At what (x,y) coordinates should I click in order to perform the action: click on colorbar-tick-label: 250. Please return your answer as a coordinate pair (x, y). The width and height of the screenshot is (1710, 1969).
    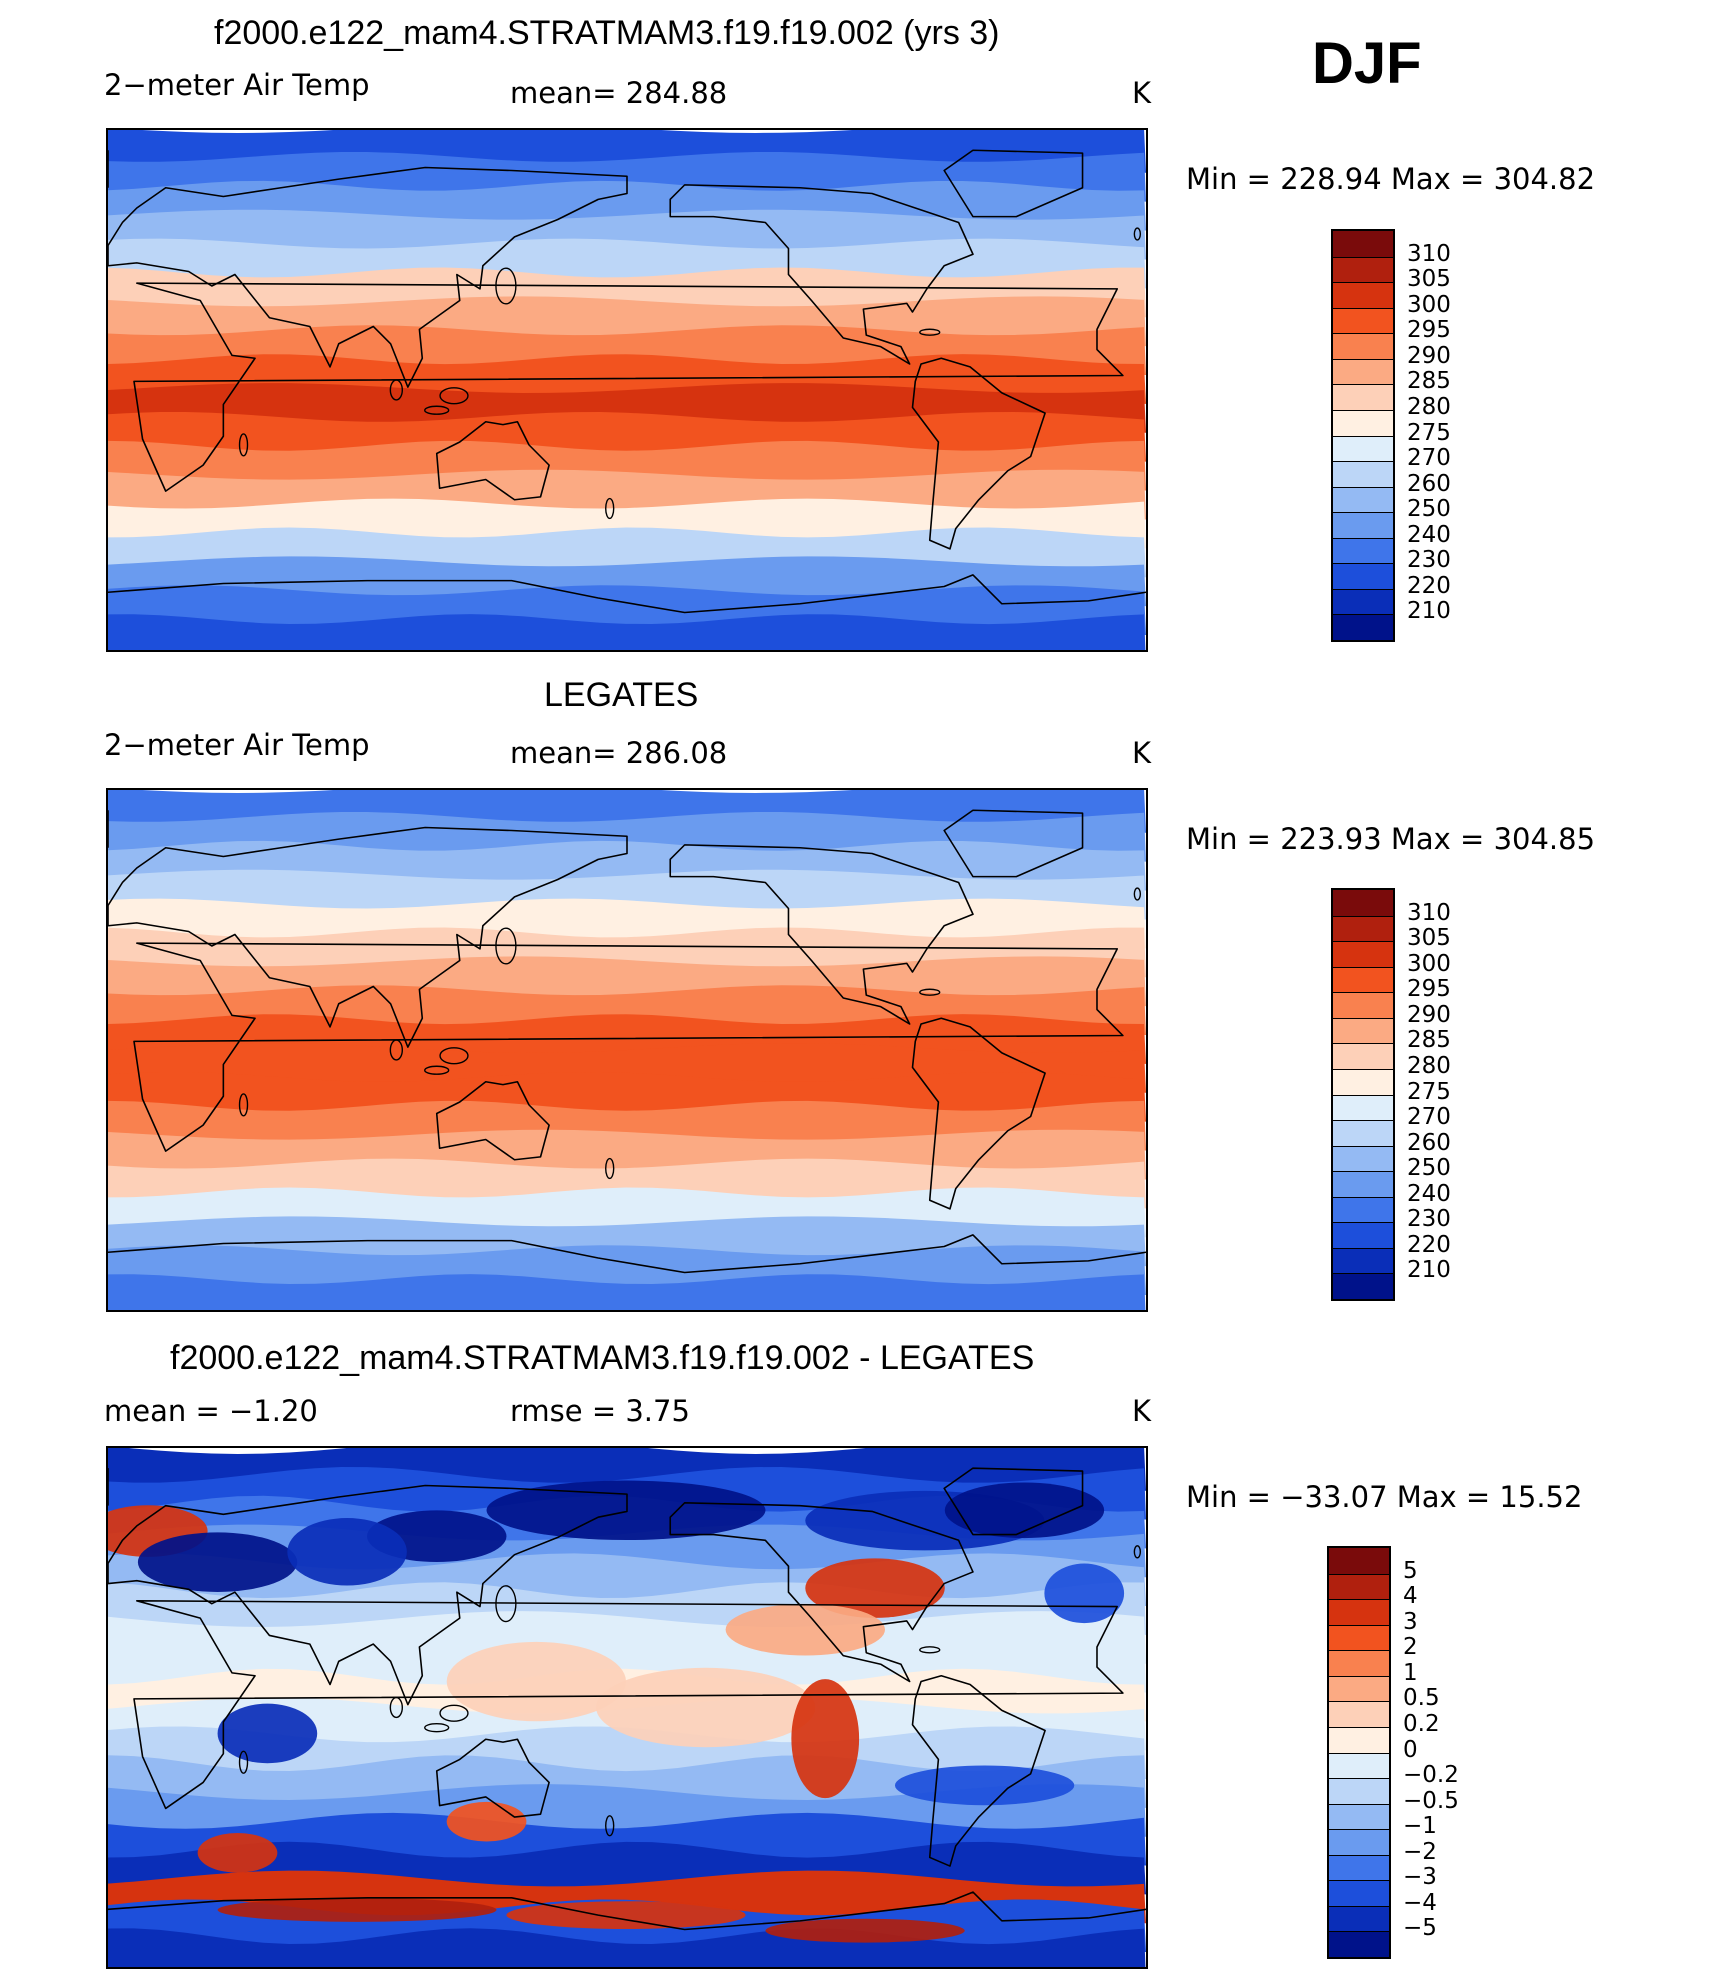
    Looking at the image, I should click on (1429, 509).